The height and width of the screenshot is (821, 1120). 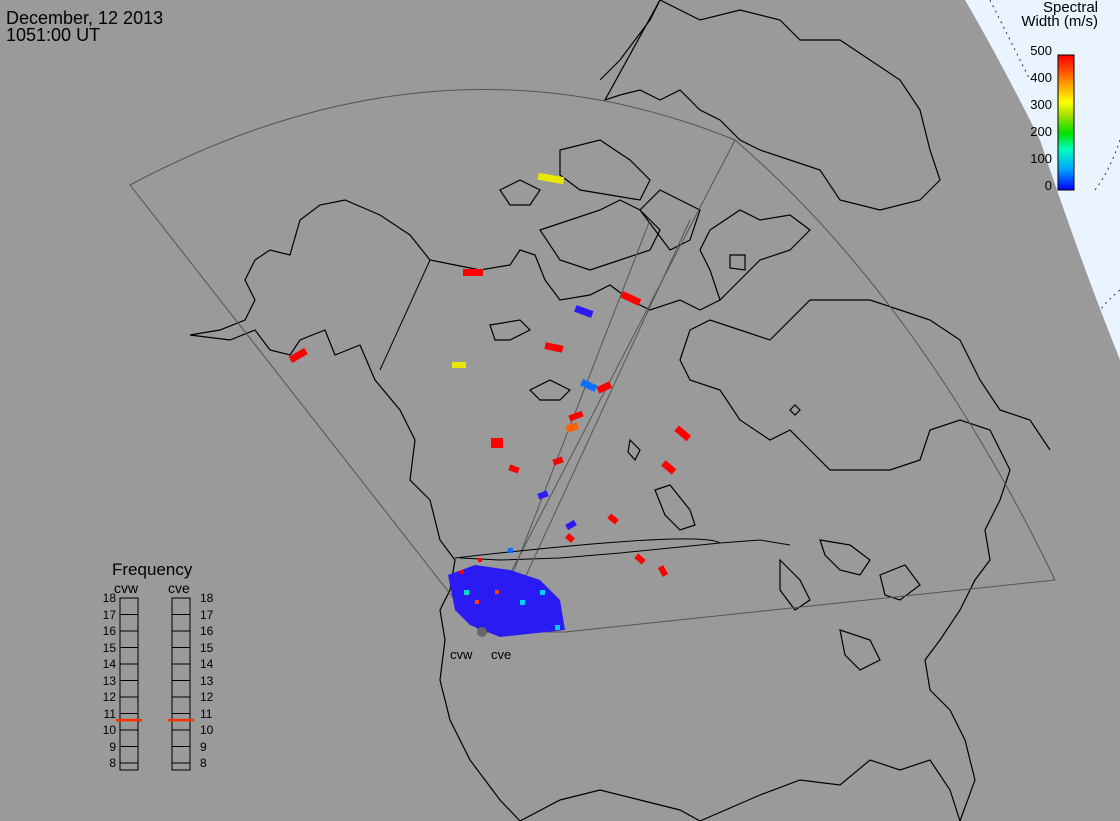 I want to click on site-label-cvw: cvw, so click(x=461, y=654).